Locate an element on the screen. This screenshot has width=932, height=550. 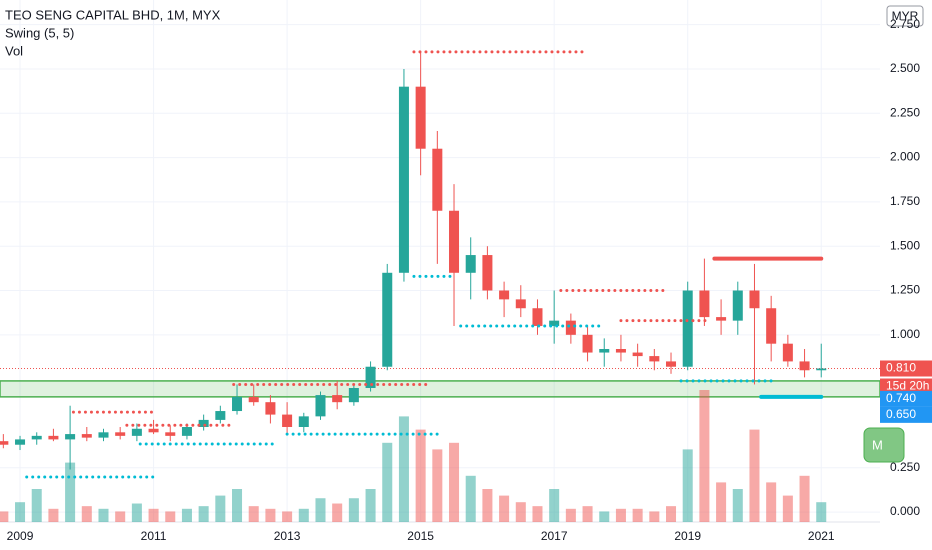
symbol: TEO SENG CAPITAL BHD, 1M, MYX is located at coordinates (113, 14).